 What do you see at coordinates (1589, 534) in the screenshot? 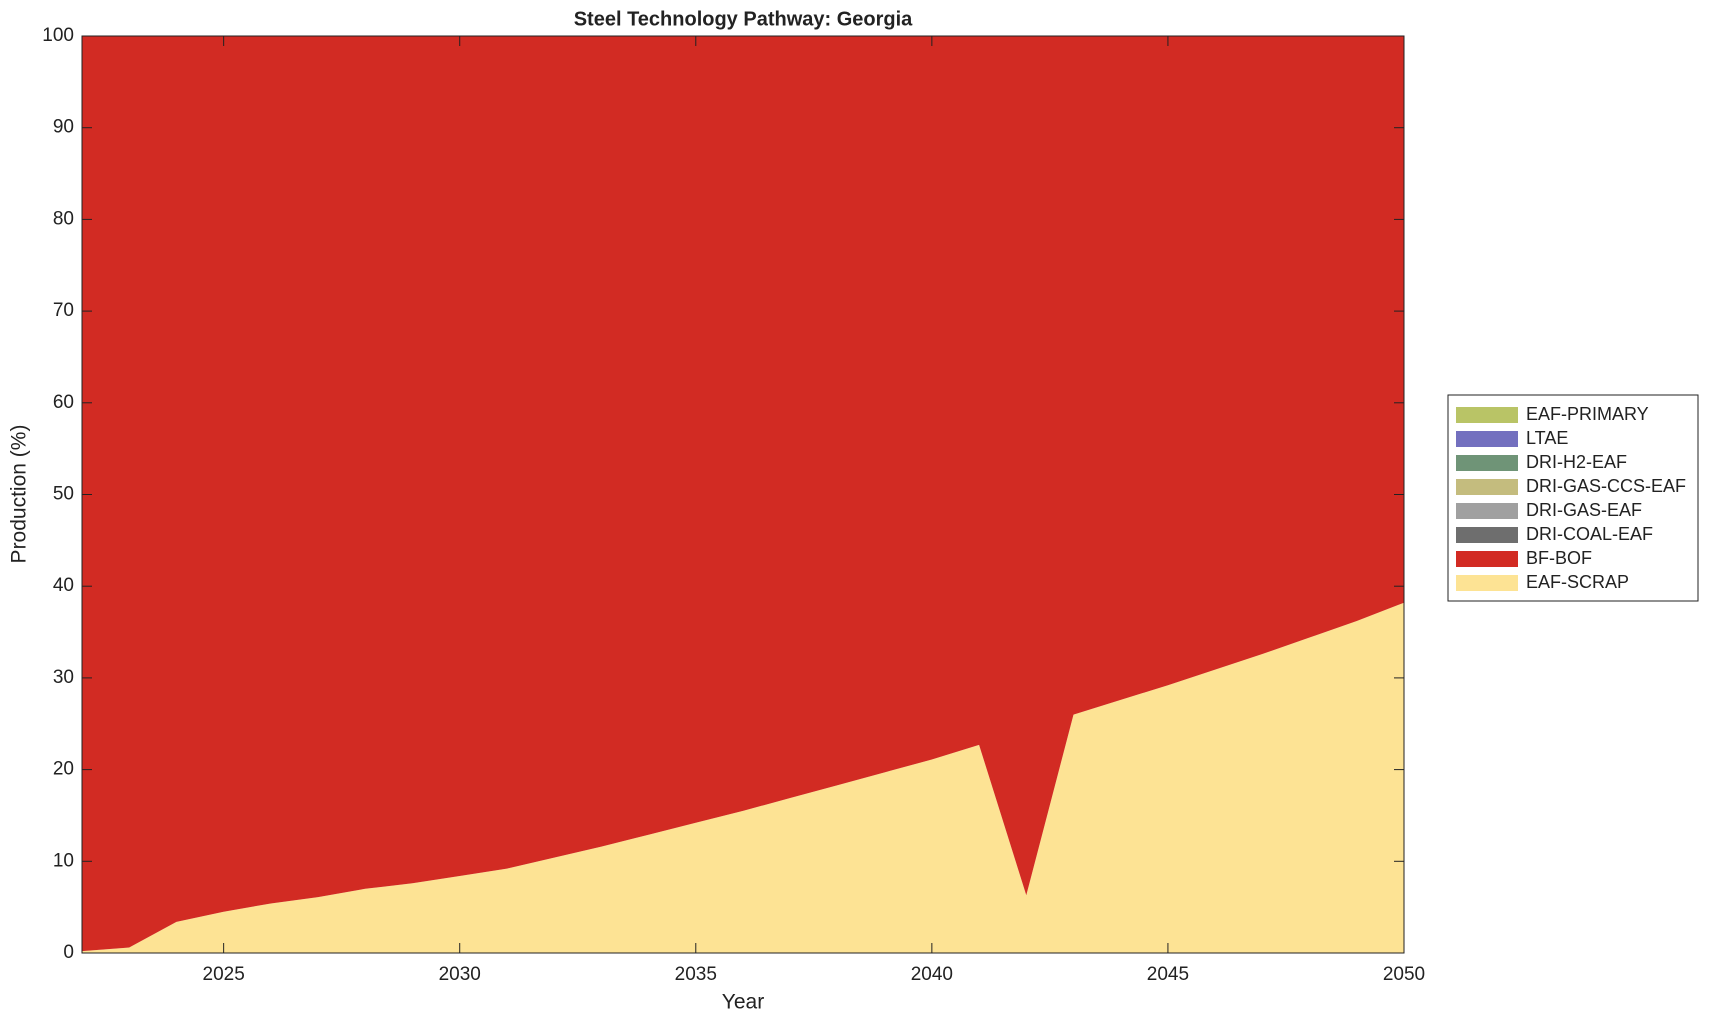
I see `legend-label: DRI-COAL-EAF` at bounding box center [1589, 534].